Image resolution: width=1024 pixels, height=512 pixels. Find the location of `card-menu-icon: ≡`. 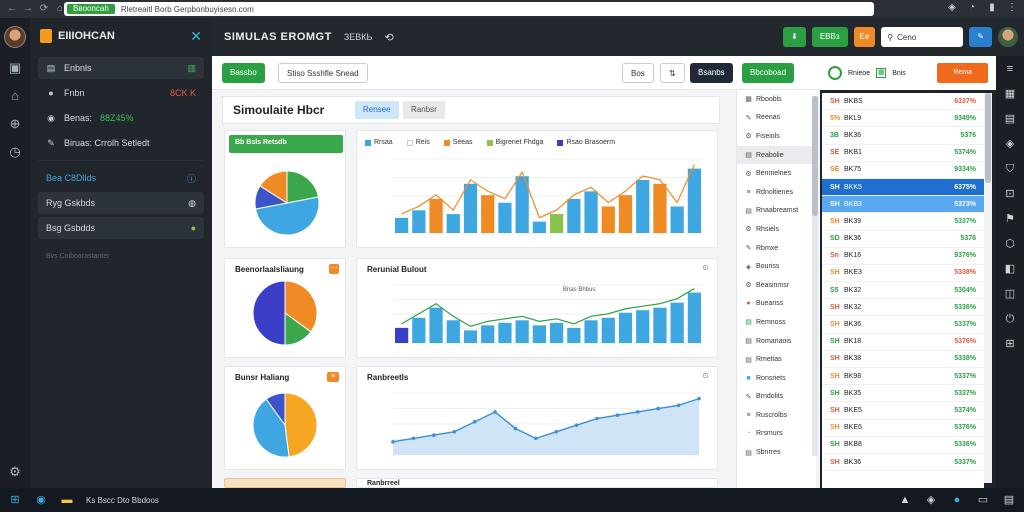

card-menu-icon: ≡ is located at coordinates (333, 377).